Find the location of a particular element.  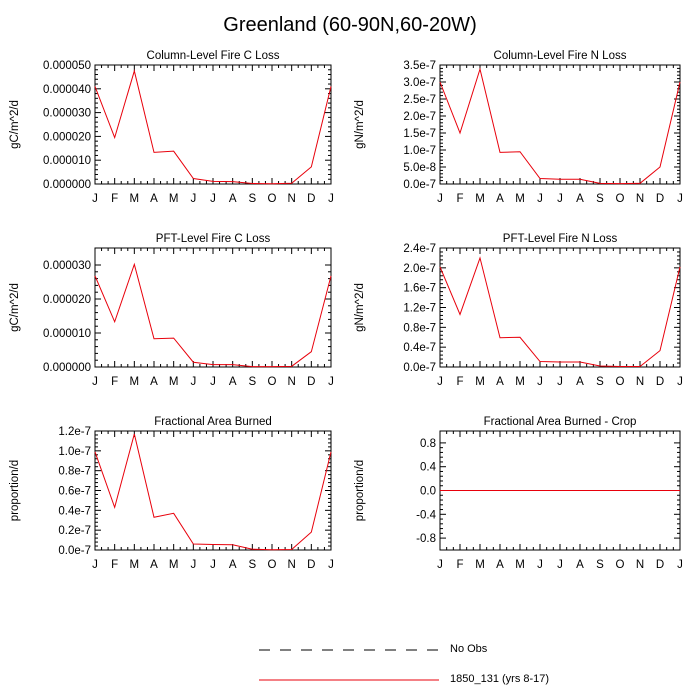

y-tick-label: 0.2e-7 is located at coordinates (74, 531).